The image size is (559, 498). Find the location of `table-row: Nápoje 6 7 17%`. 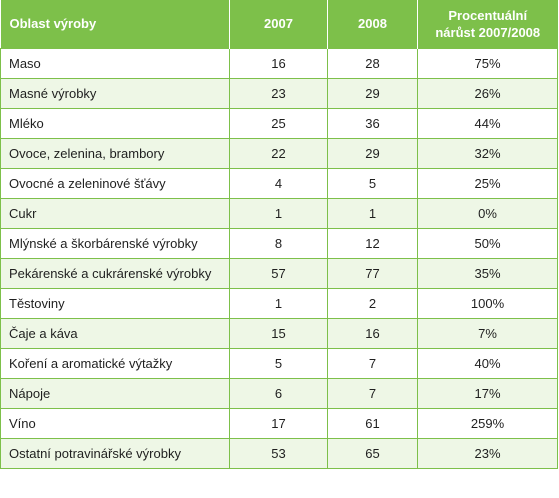

table-row: Nápoje 6 7 17% is located at coordinates (279, 393).